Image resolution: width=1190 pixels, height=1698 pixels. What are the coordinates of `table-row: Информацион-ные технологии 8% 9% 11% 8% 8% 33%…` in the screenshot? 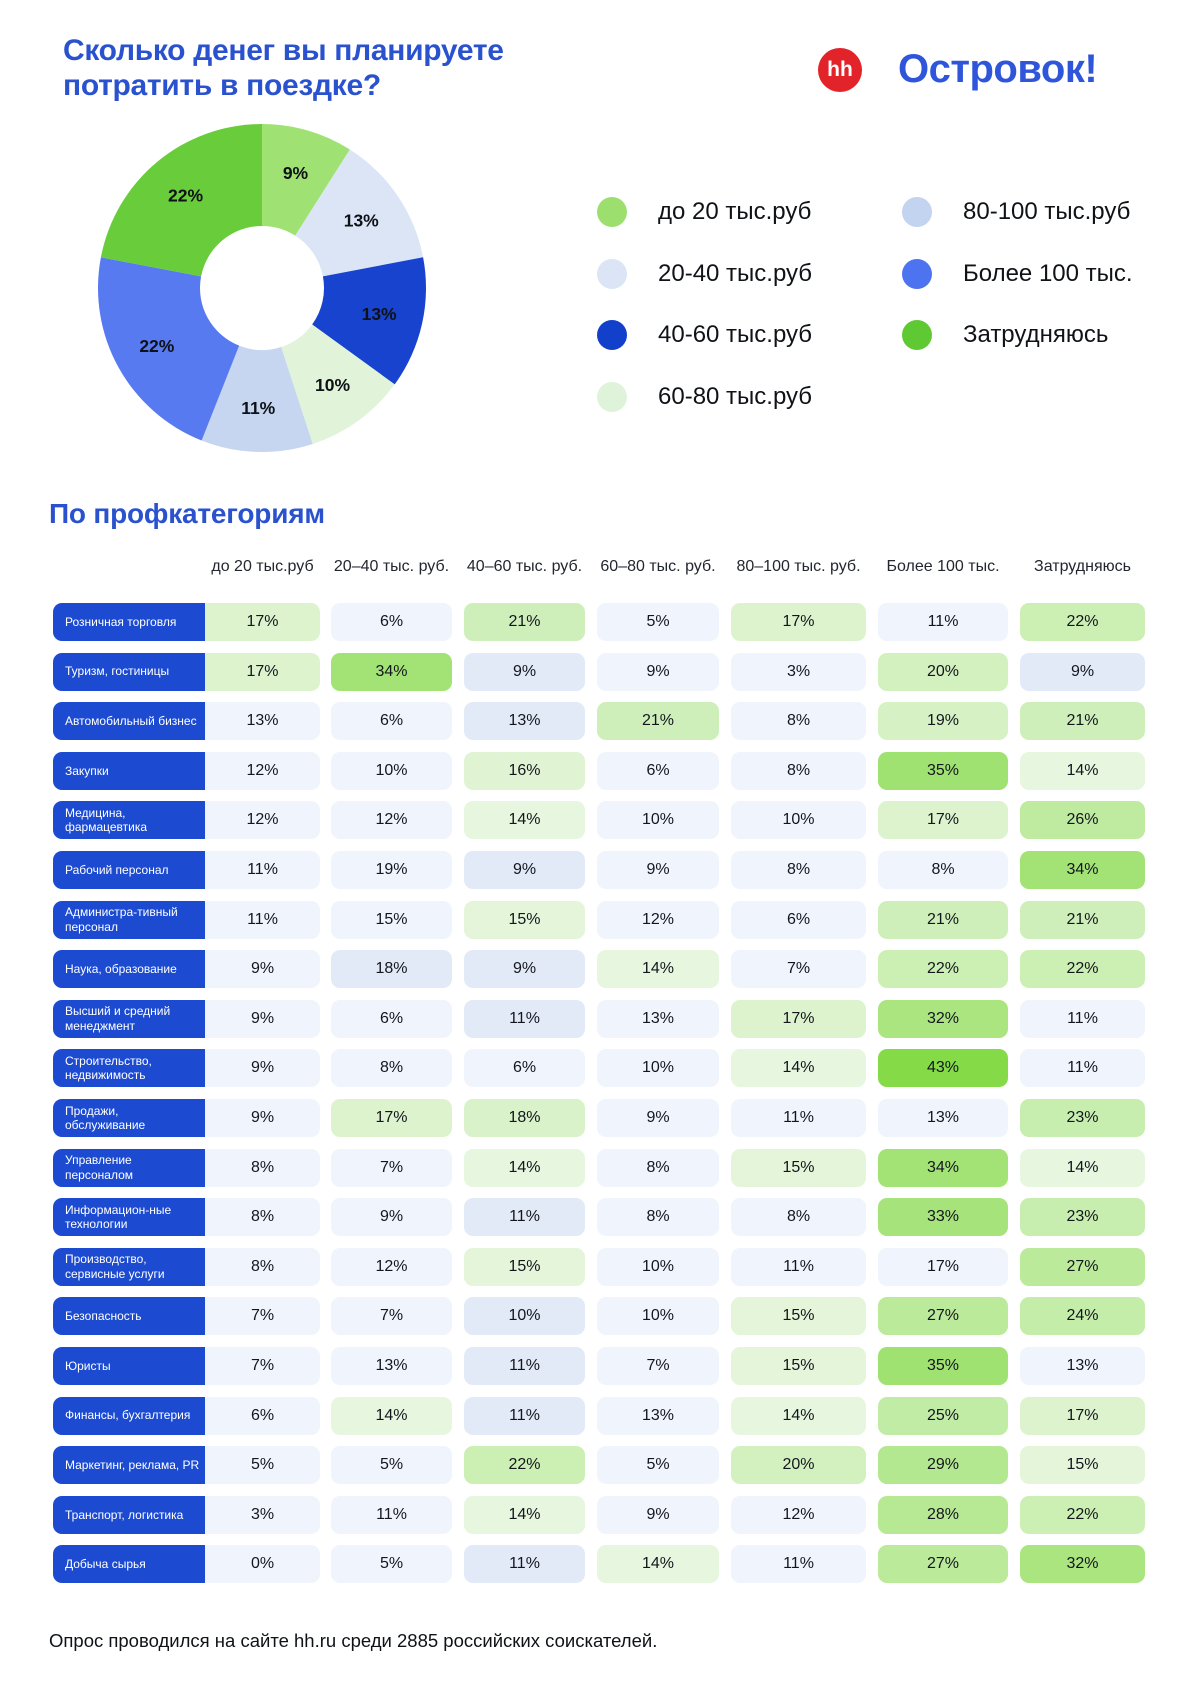 It's located at (603, 1217).